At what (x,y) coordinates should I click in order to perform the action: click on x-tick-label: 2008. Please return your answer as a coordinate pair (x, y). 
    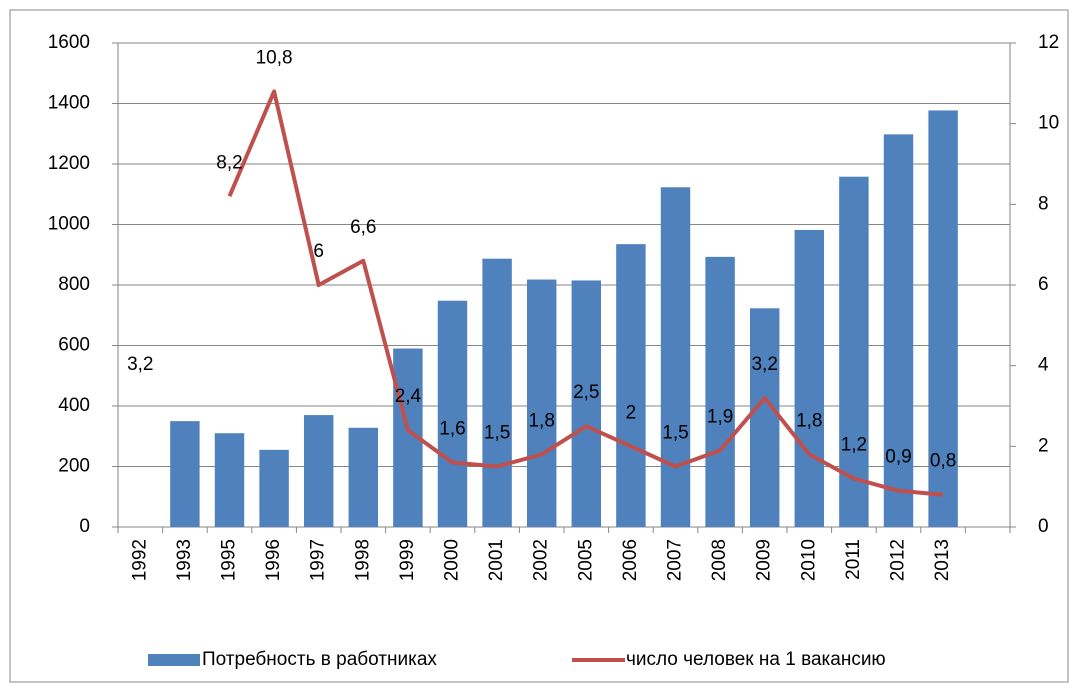
    Looking at the image, I should click on (719, 560).